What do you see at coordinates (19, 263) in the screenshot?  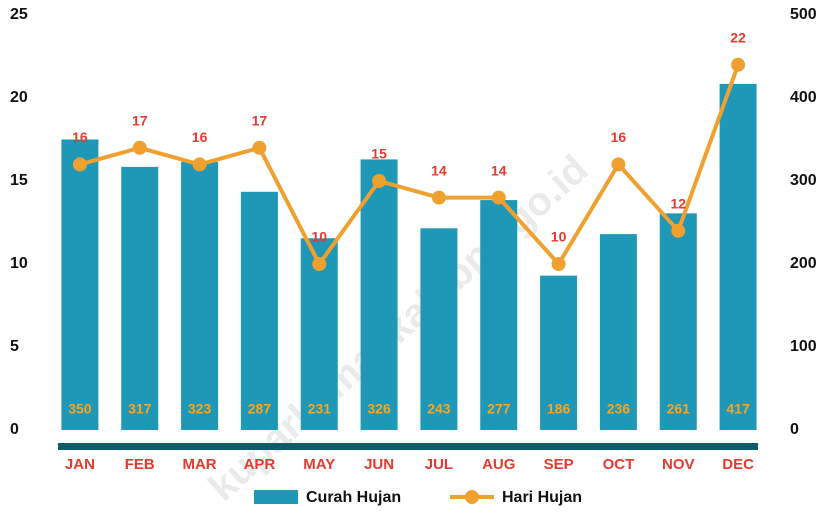 I see `y-tick-label: 10` at bounding box center [19, 263].